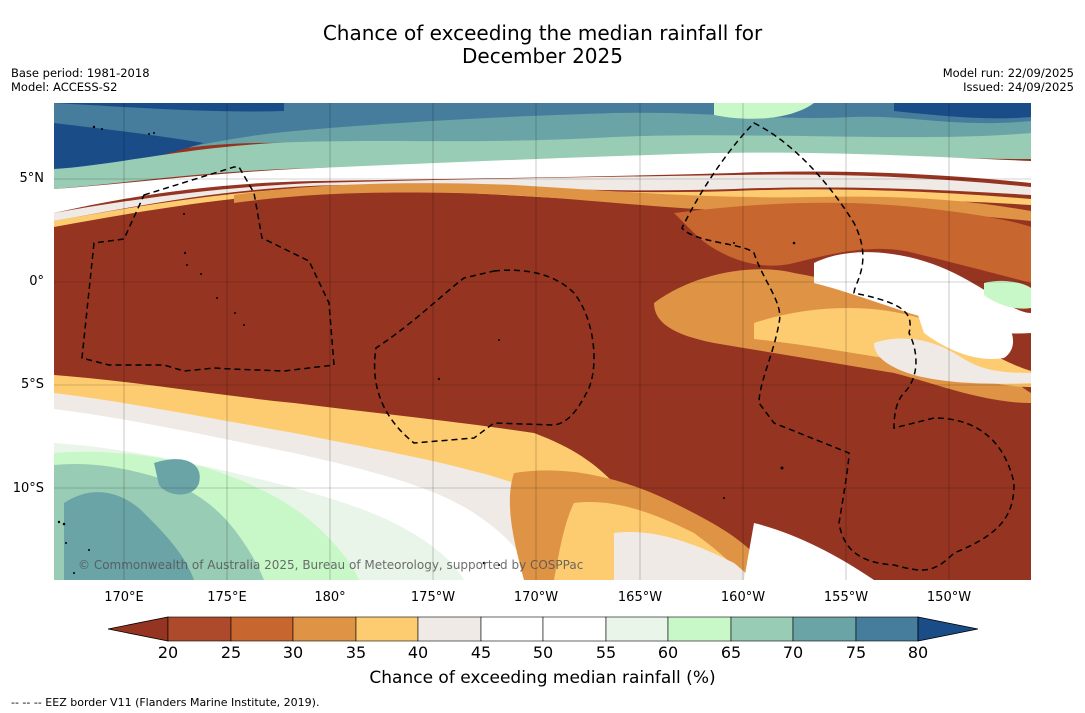 This screenshot has width=1085, height=713. I want to click on eez-kiribati-phoenix, so click(484, 356).